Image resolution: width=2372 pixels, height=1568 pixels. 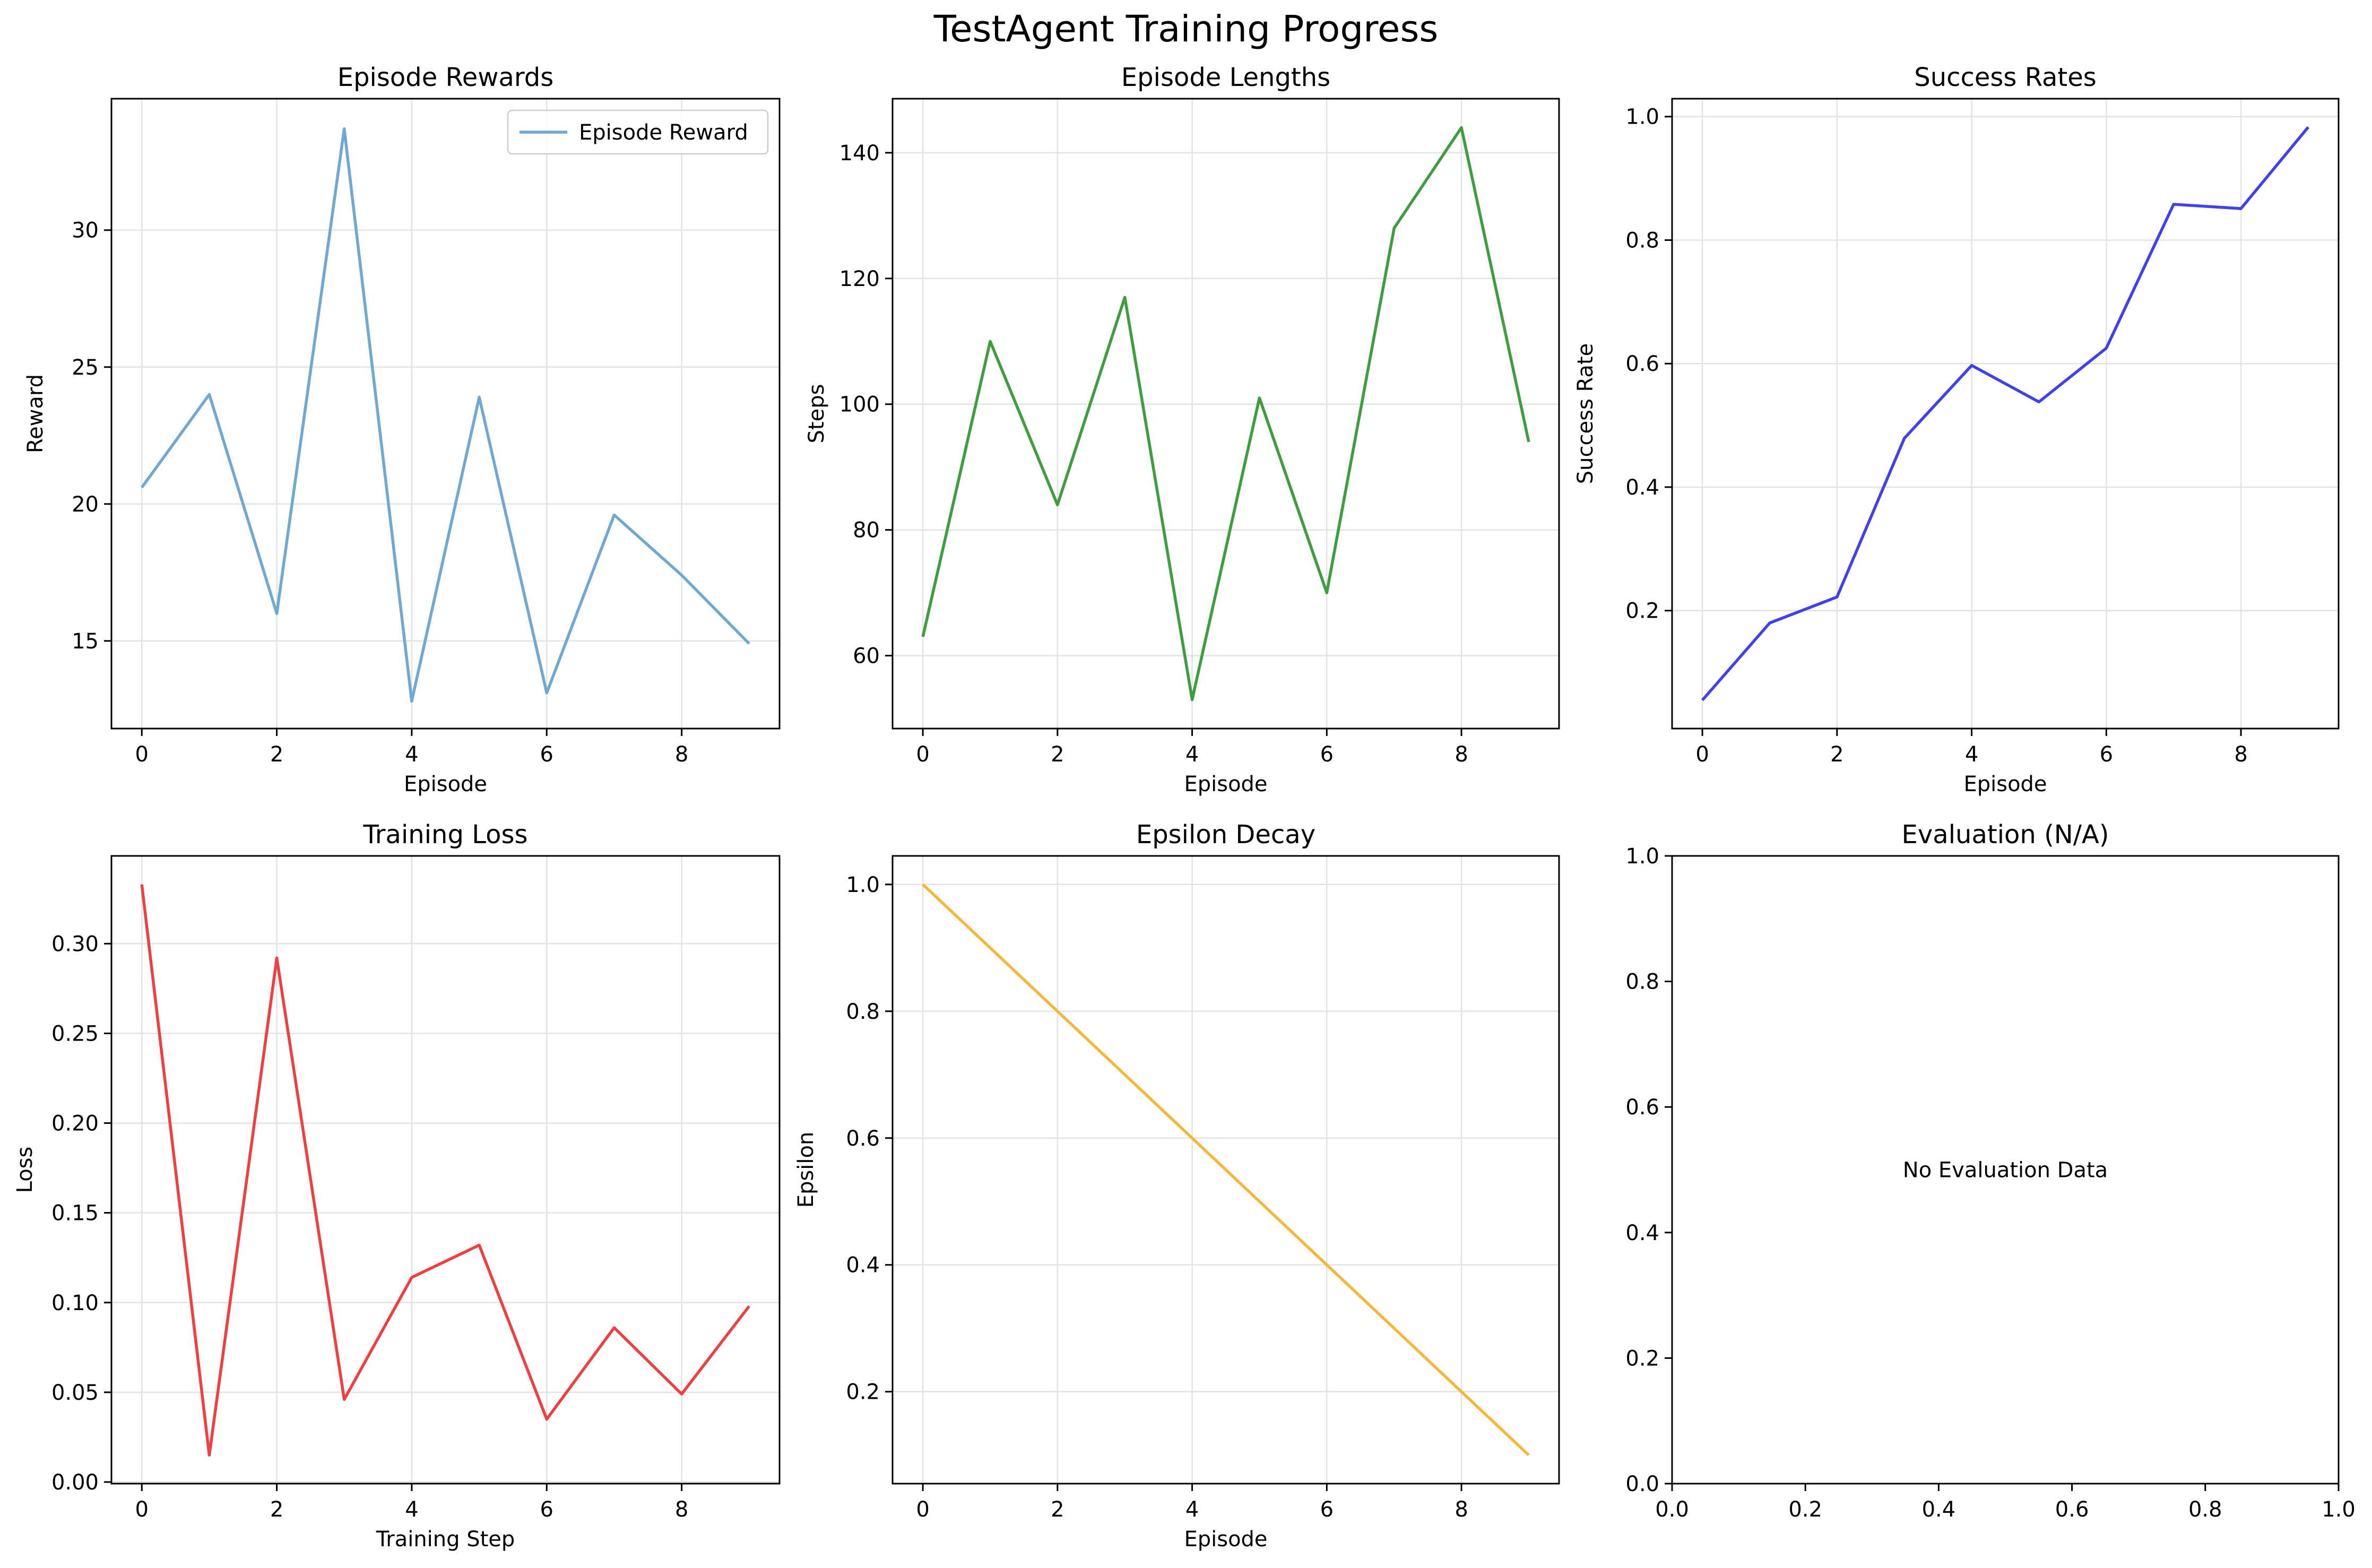 What do you see at coordinates (75, 1033) in the screenshot?
I see `y-tick-label: 0.25` at bounding box center [75, 1033].